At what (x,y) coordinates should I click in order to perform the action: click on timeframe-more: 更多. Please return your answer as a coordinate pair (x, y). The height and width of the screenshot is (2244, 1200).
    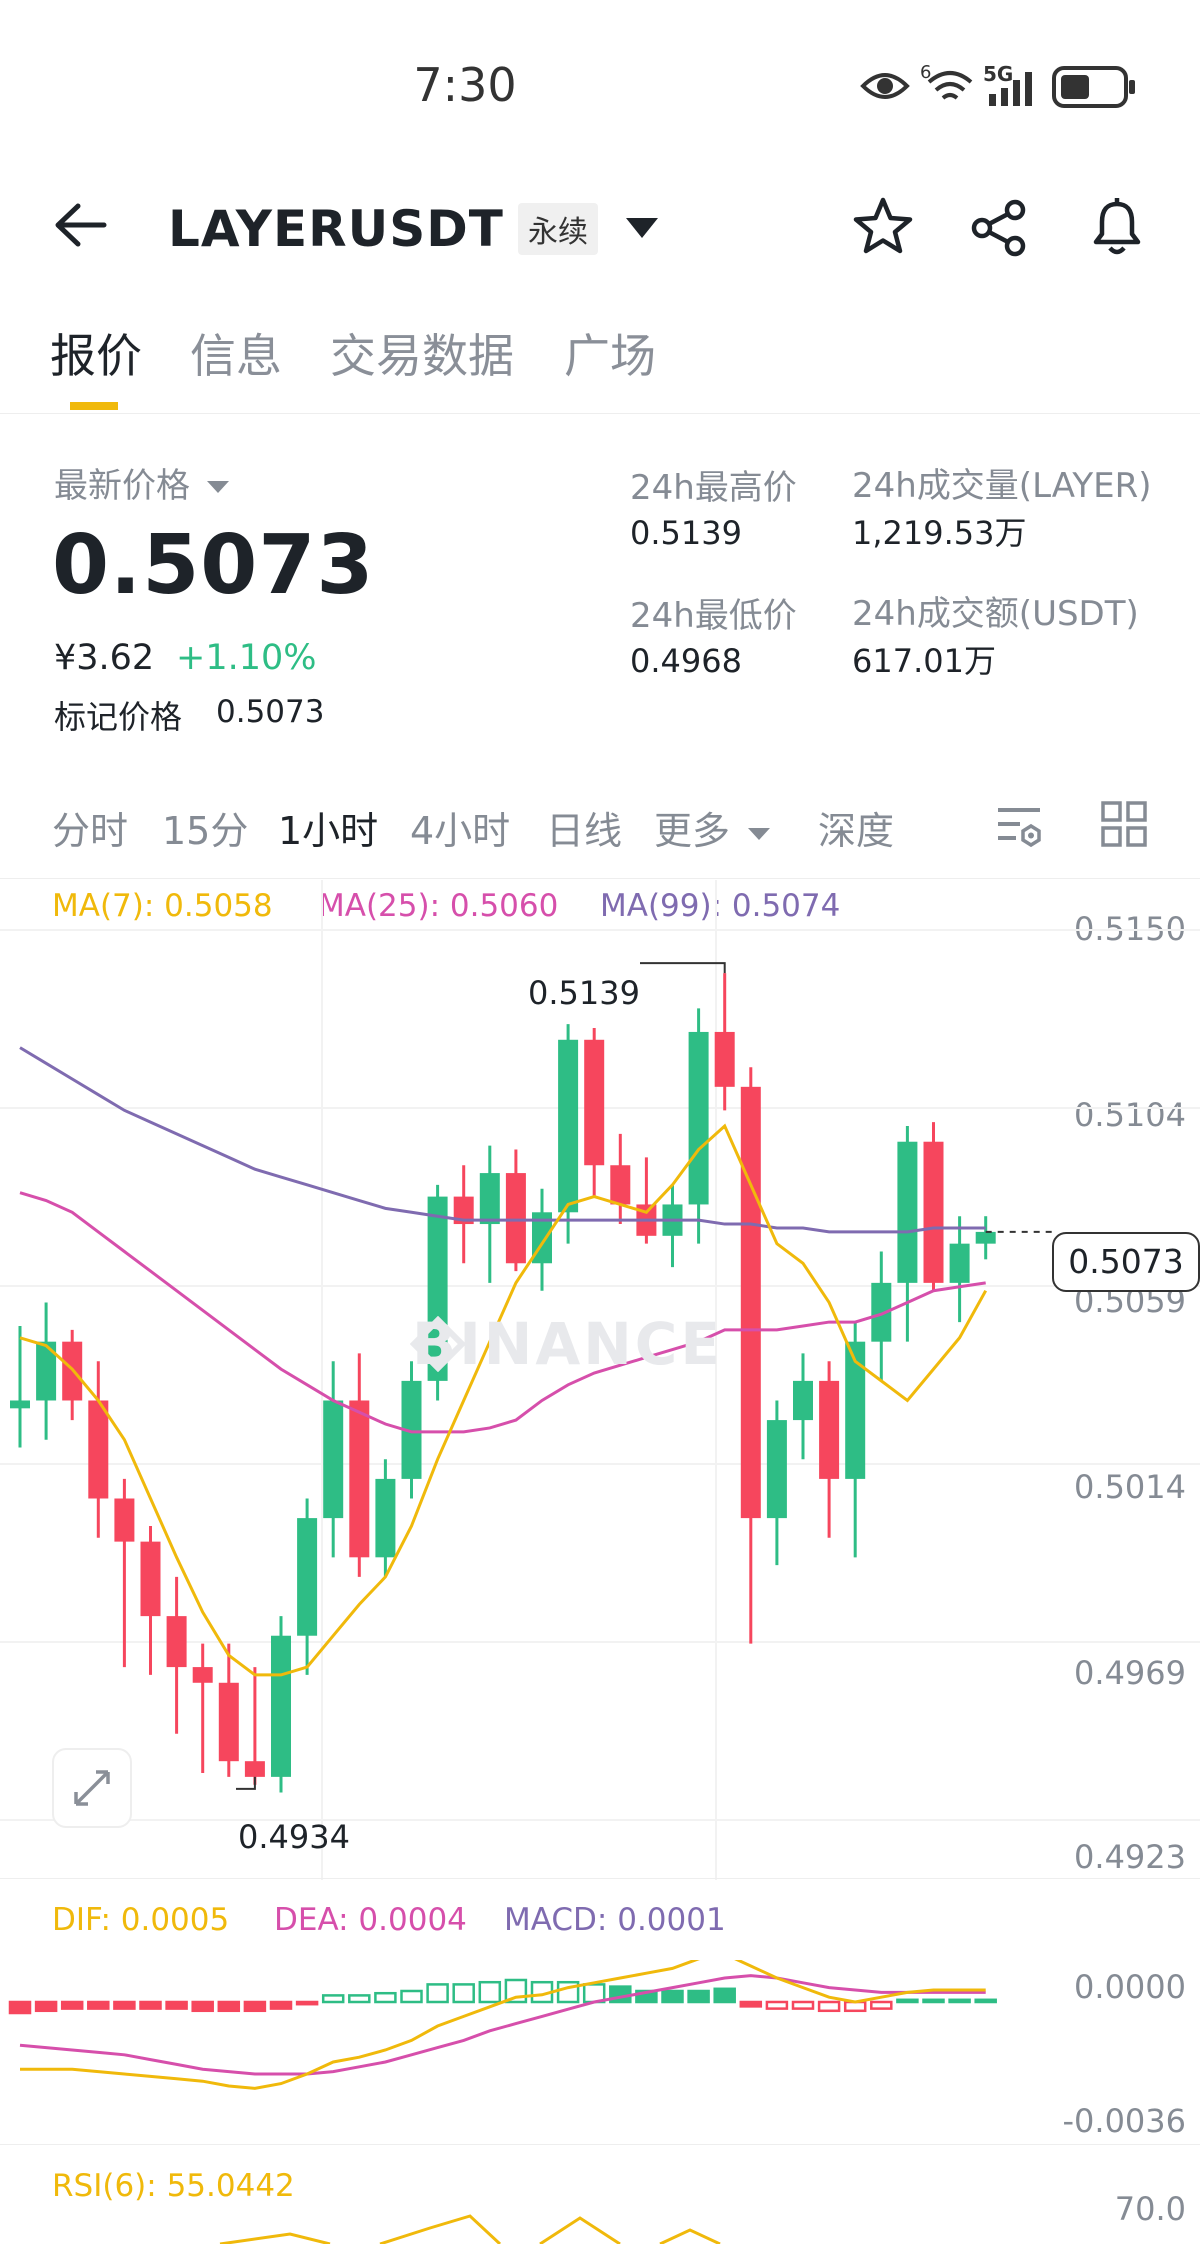
    Looking at the image, I should click on (713, 827).